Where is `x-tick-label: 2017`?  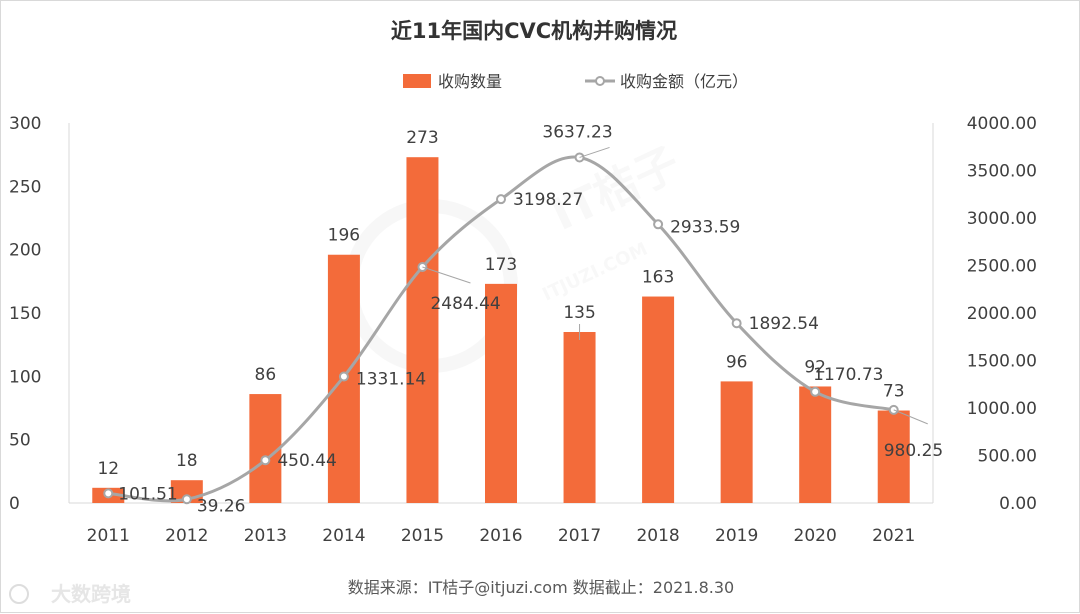
x-tick-label: 2017 is located at coordinates (579, 536).